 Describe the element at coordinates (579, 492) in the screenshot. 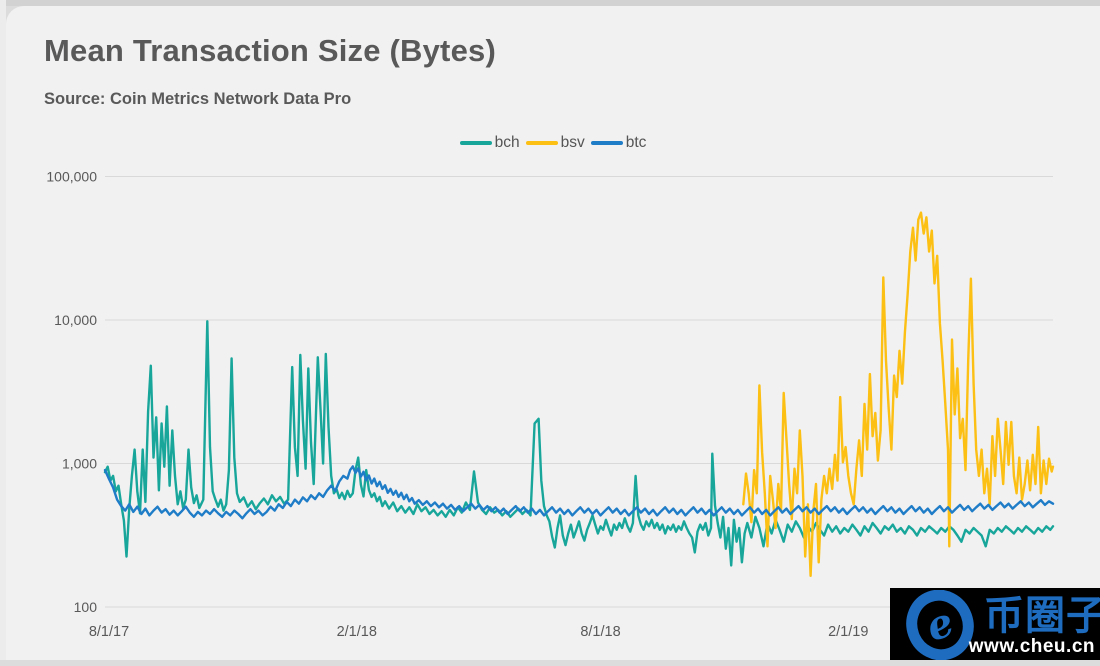

I see `series-line-btc` at that location.